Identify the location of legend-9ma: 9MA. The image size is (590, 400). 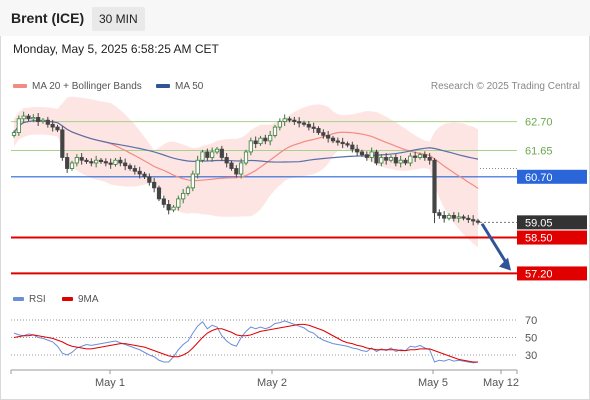
(80, 299).